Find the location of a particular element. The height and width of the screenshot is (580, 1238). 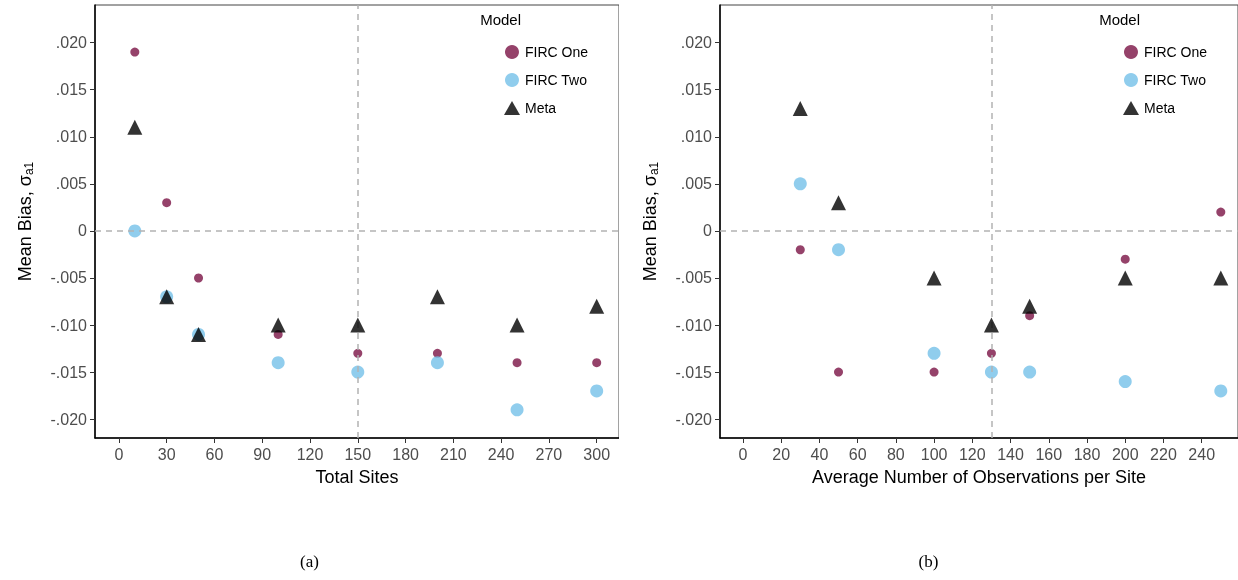

x-tick-label: 220 is located at coordinates (1163, 454).